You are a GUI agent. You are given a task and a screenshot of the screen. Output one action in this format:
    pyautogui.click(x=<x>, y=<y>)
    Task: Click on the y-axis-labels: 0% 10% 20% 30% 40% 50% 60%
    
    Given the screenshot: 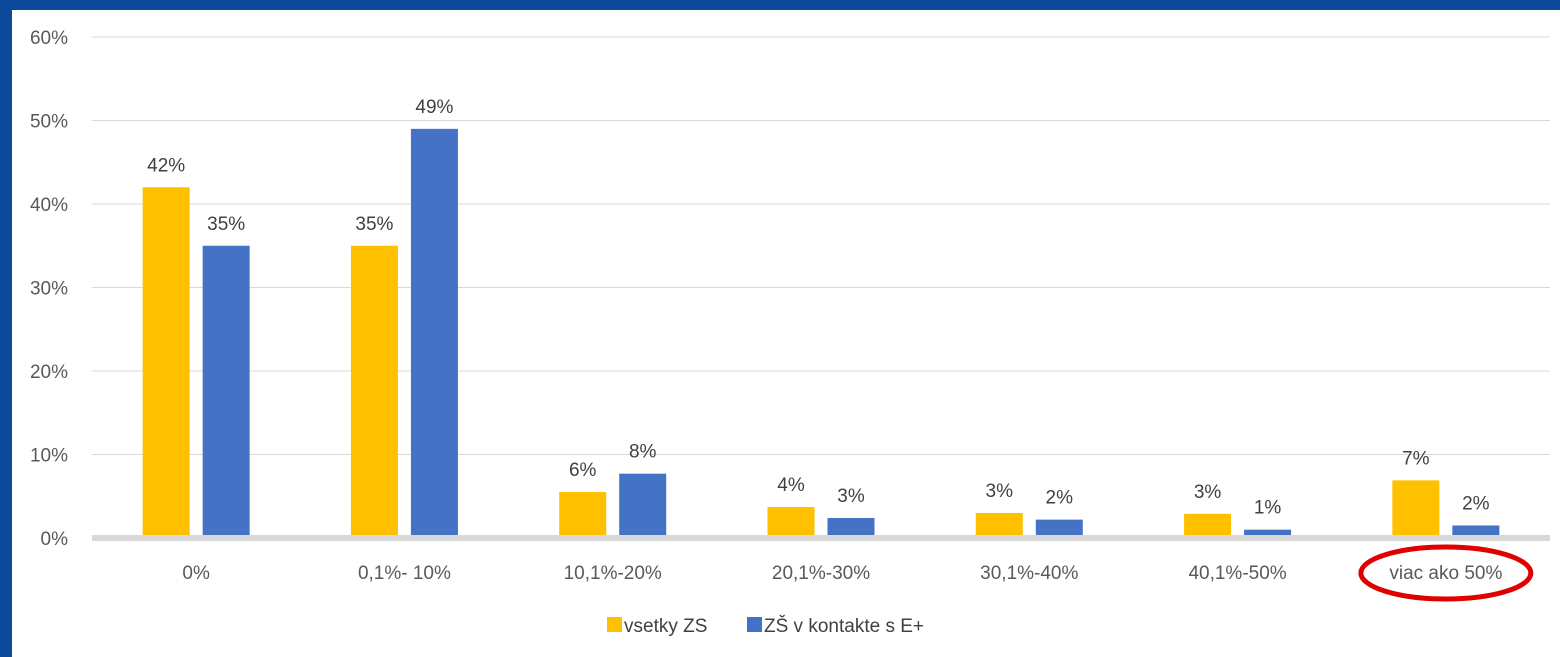 What is the action you would take?
    pyautogui.click(x=49, y=289)
    